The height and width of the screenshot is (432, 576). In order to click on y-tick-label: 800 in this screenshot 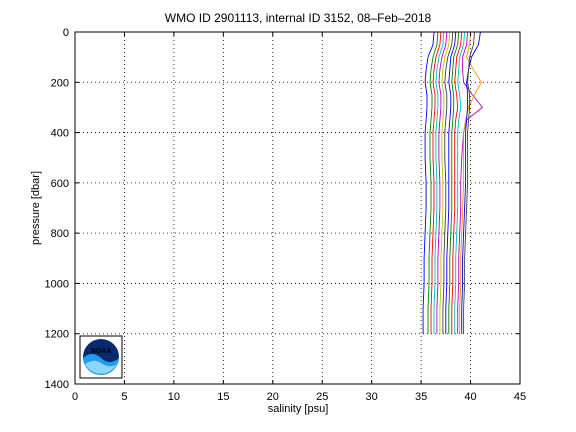, I will do `click(60, 234)`.